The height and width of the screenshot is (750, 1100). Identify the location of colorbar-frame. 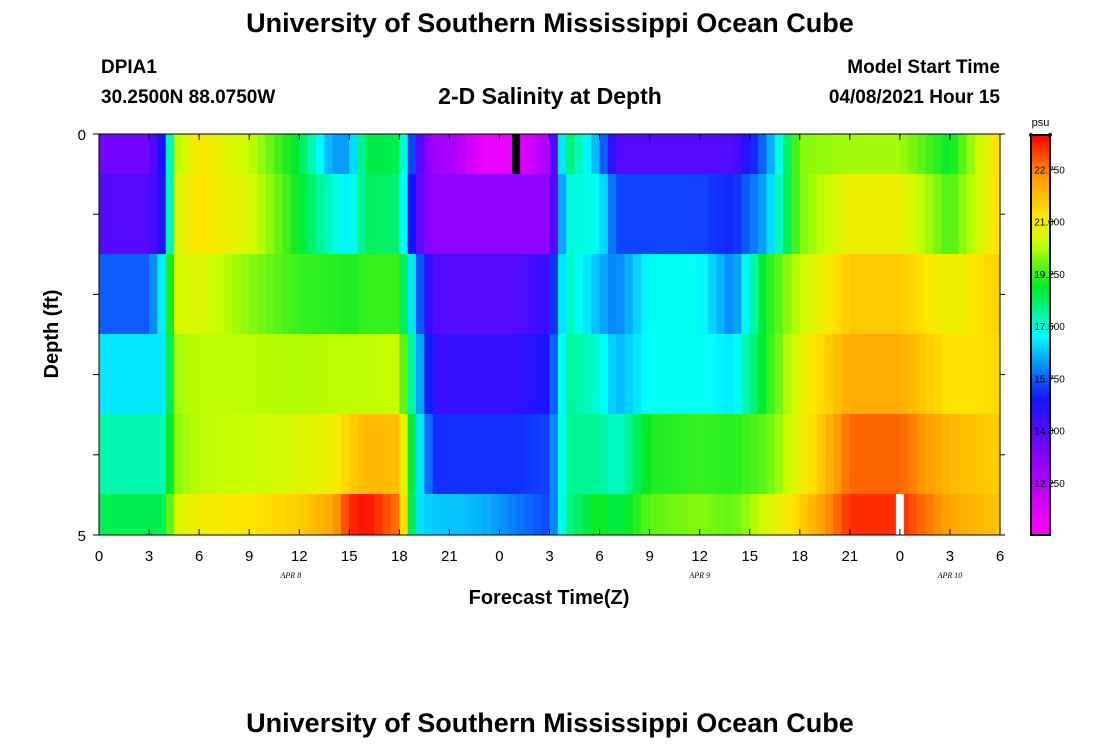
(1040, 335).